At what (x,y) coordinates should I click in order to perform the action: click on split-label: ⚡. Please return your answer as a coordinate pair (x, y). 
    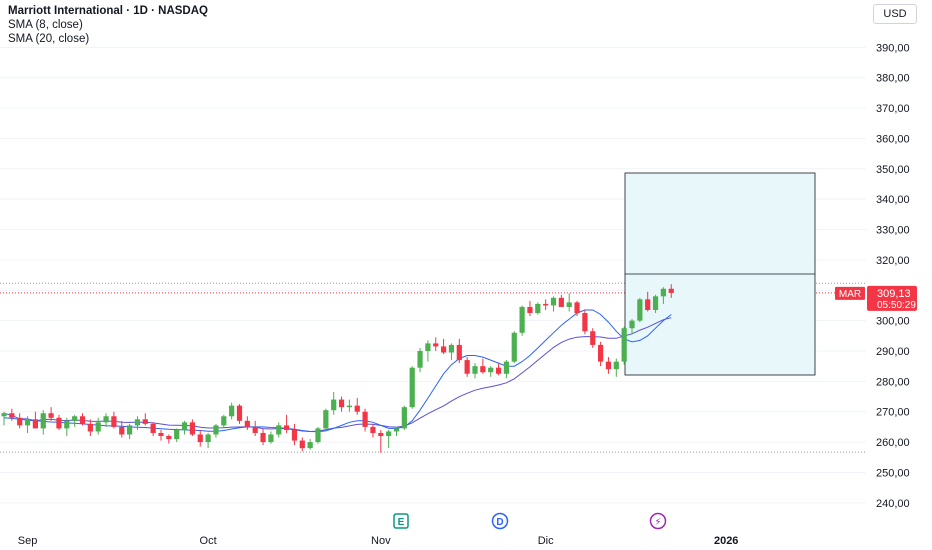
    Looking at the image, I should click on (657, 522).